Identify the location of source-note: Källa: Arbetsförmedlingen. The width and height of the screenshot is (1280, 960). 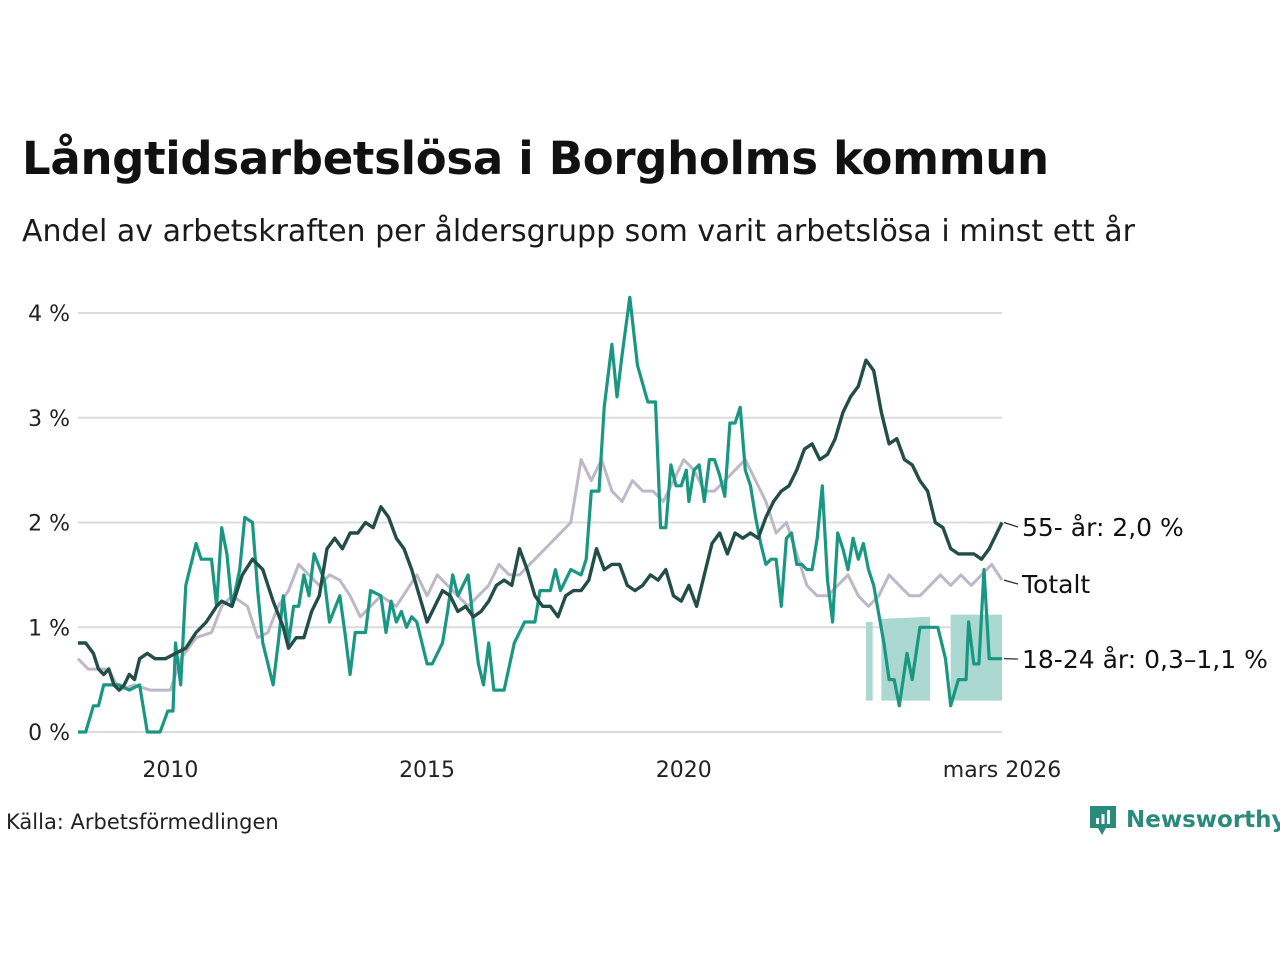
(142, 822).